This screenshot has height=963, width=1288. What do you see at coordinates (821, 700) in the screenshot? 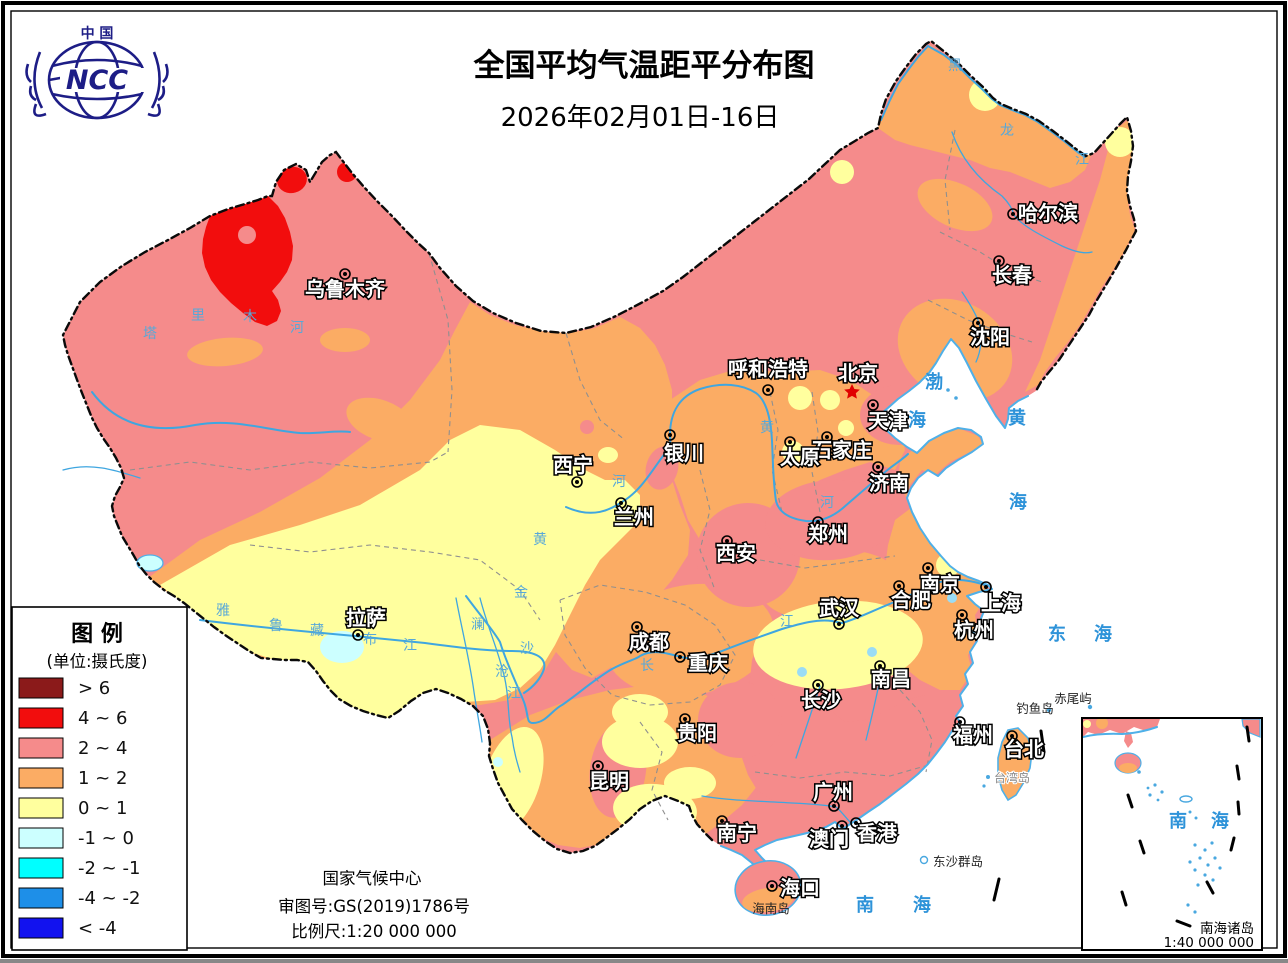
I see `city-label: 长沙` at bounding box center [821, 700].